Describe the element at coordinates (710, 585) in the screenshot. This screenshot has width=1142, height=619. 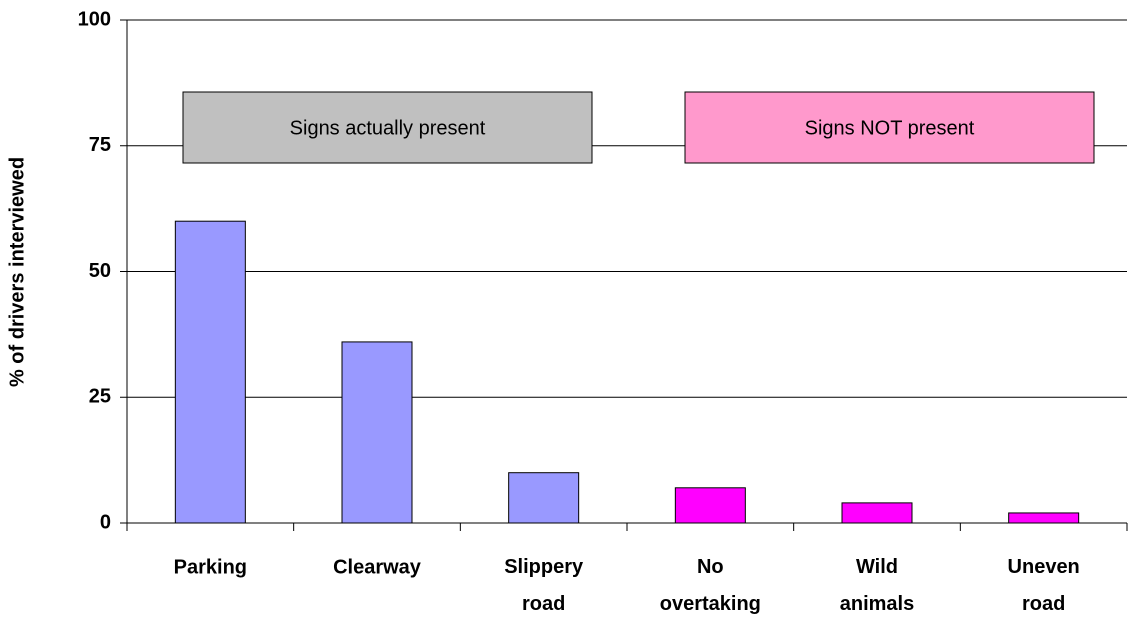
I see `x-tick-label: No overtaking` at that location.